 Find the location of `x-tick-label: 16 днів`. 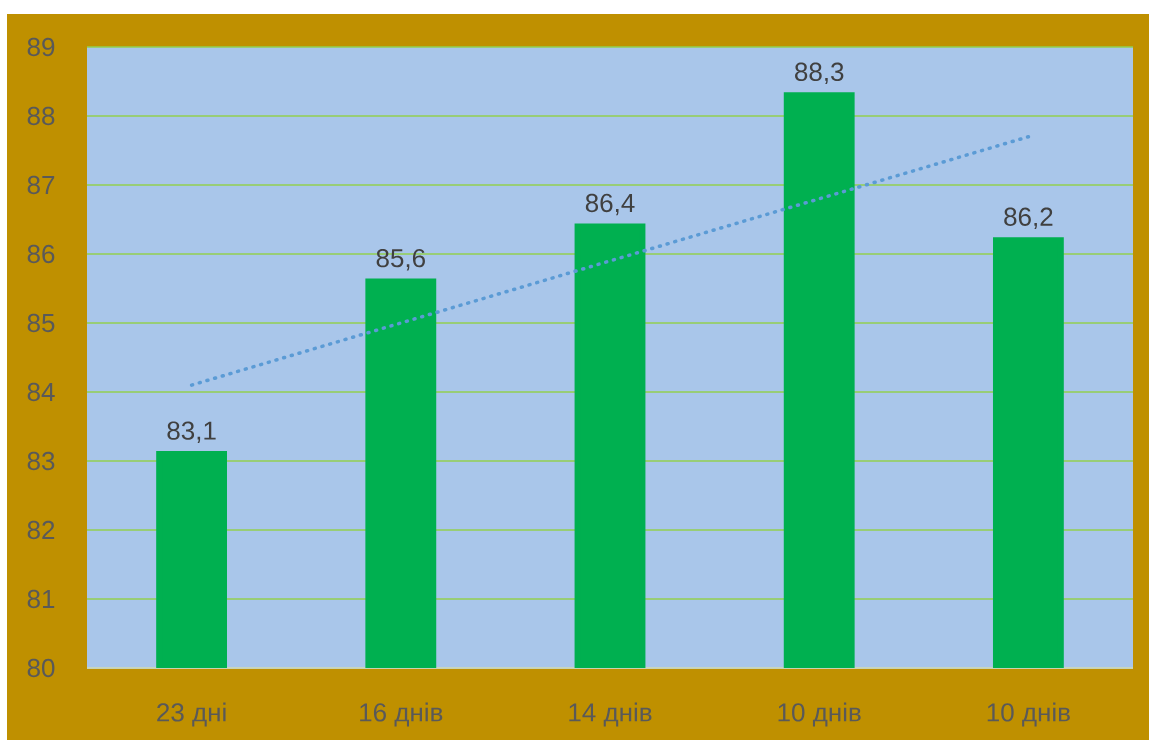

x-tick-label: 16 днів is located at coordinates (401, 714).